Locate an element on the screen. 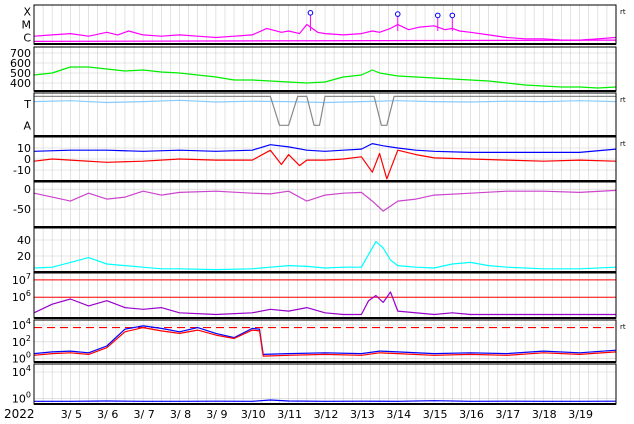 This screenshot has width=634, height=424. x-tick-label: 3/17 is located at coordinates (508, 414).